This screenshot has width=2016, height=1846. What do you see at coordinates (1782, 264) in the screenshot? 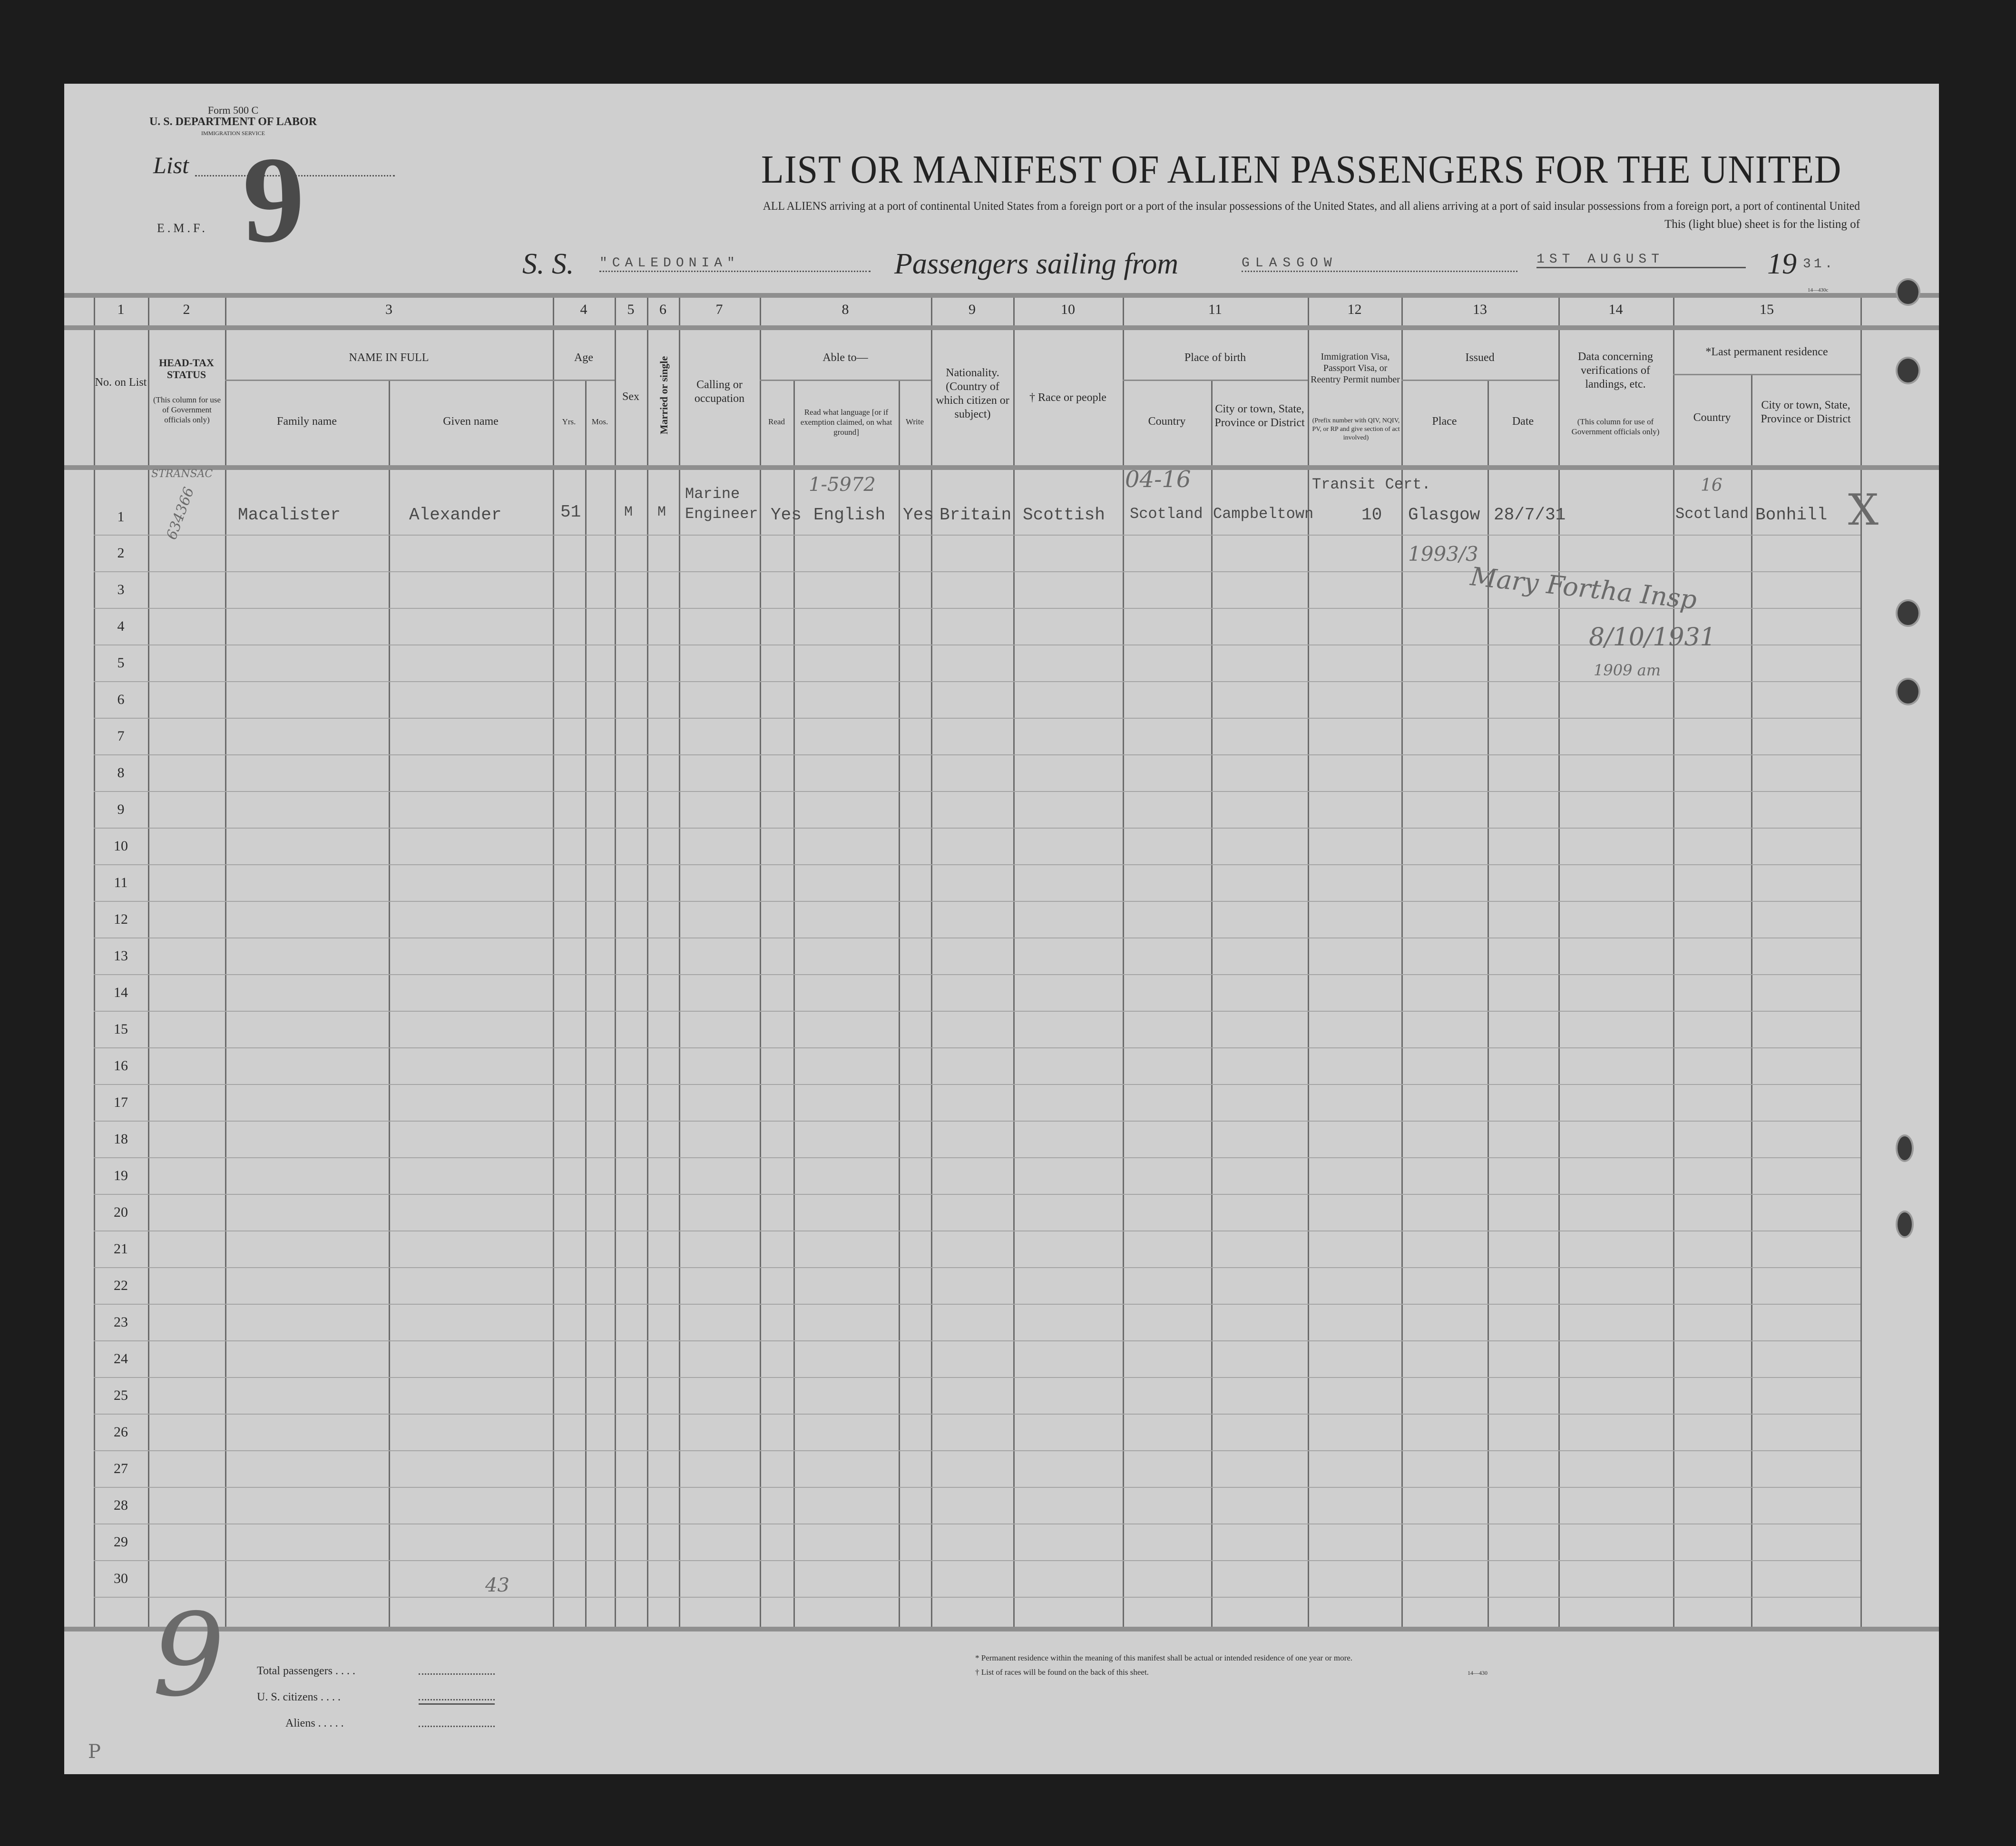
I see `year-prefix: 19` at bounding box center [1782, 264].